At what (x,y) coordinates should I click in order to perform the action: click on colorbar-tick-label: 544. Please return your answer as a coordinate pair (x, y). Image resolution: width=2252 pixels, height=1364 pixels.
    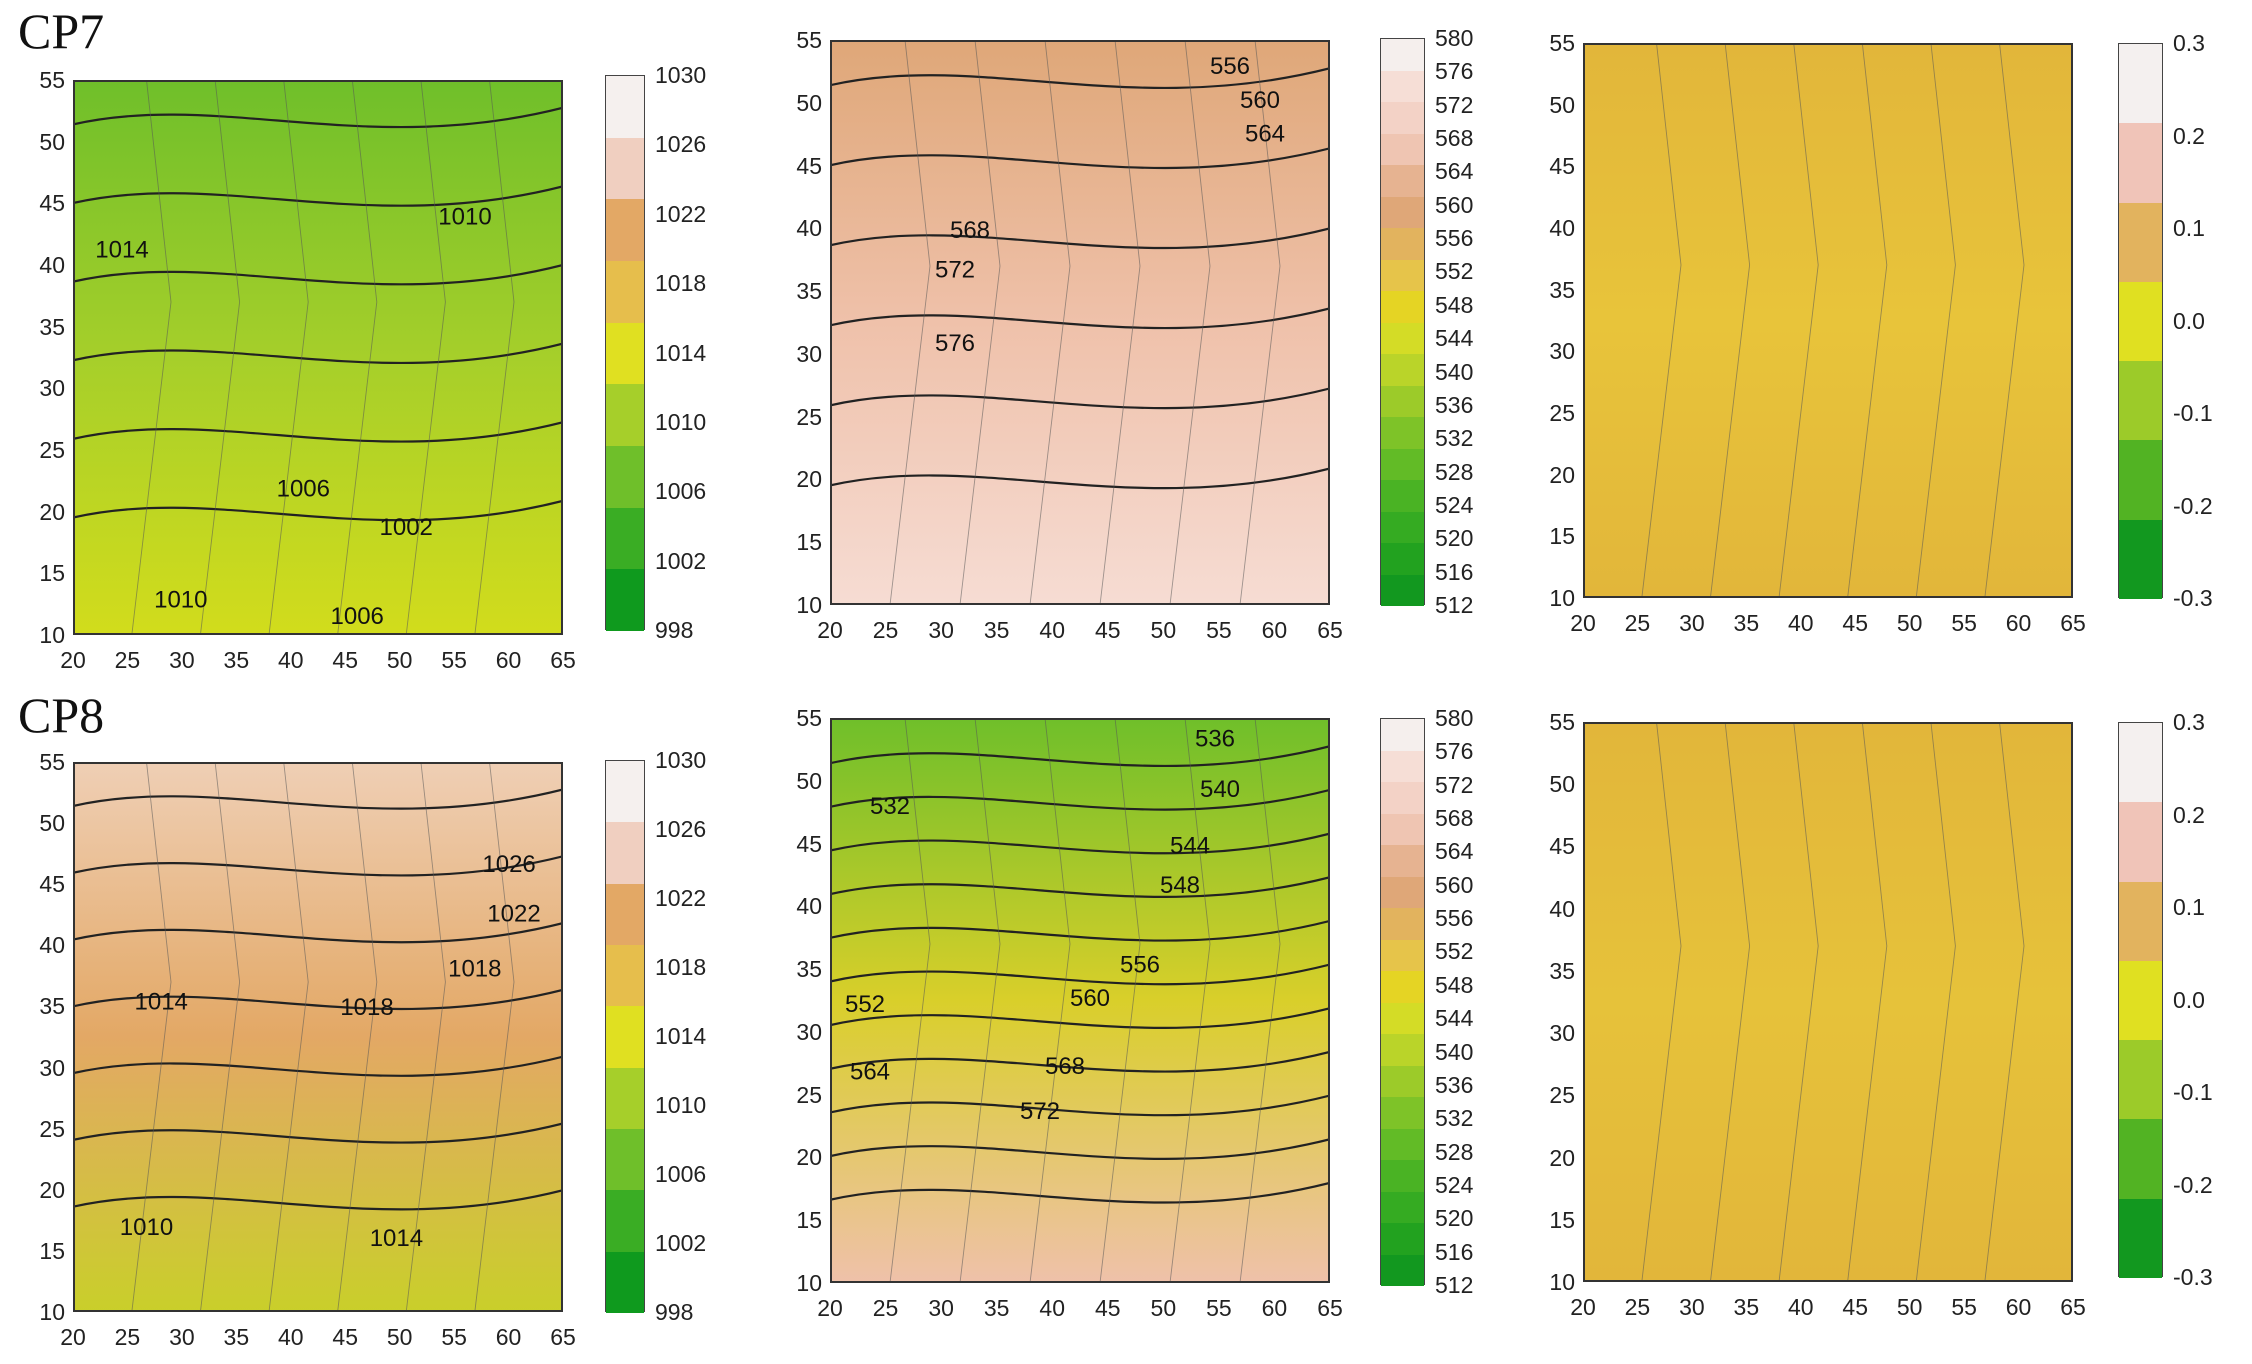
    Looking at the image, I should click on (1454, 1018).